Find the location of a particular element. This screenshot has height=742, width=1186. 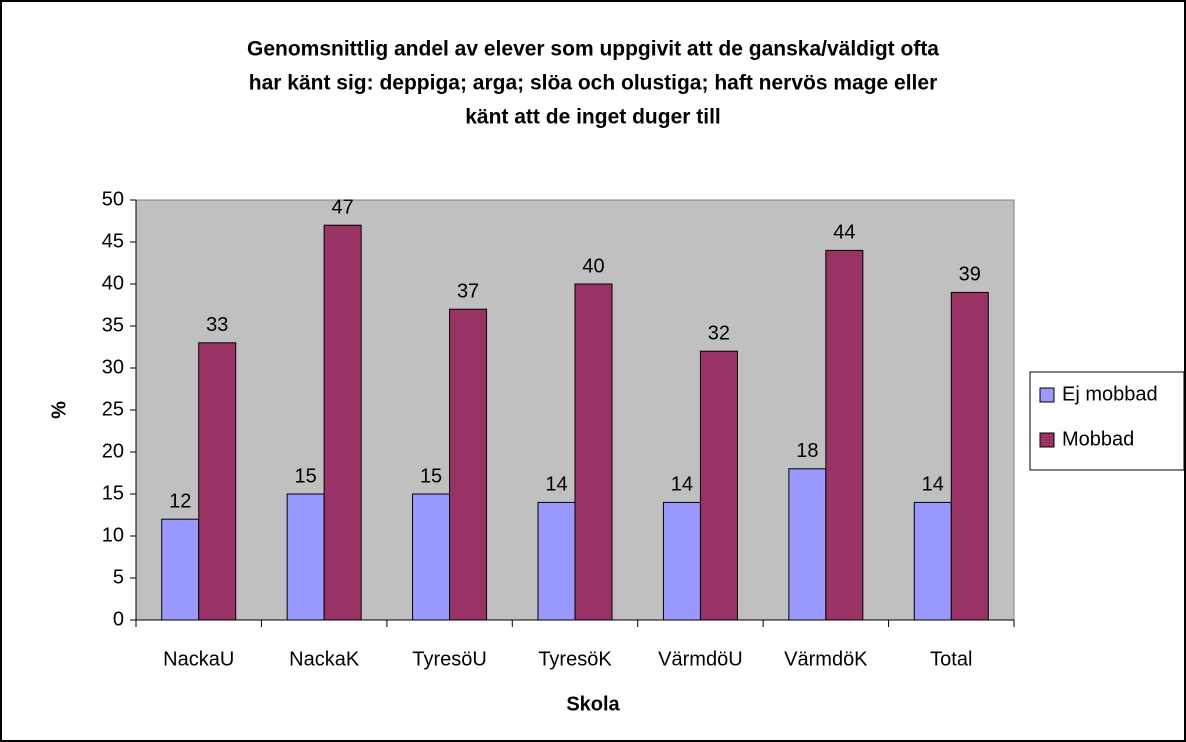

y-tick-label: 25 is located at coordinates (113, 409).